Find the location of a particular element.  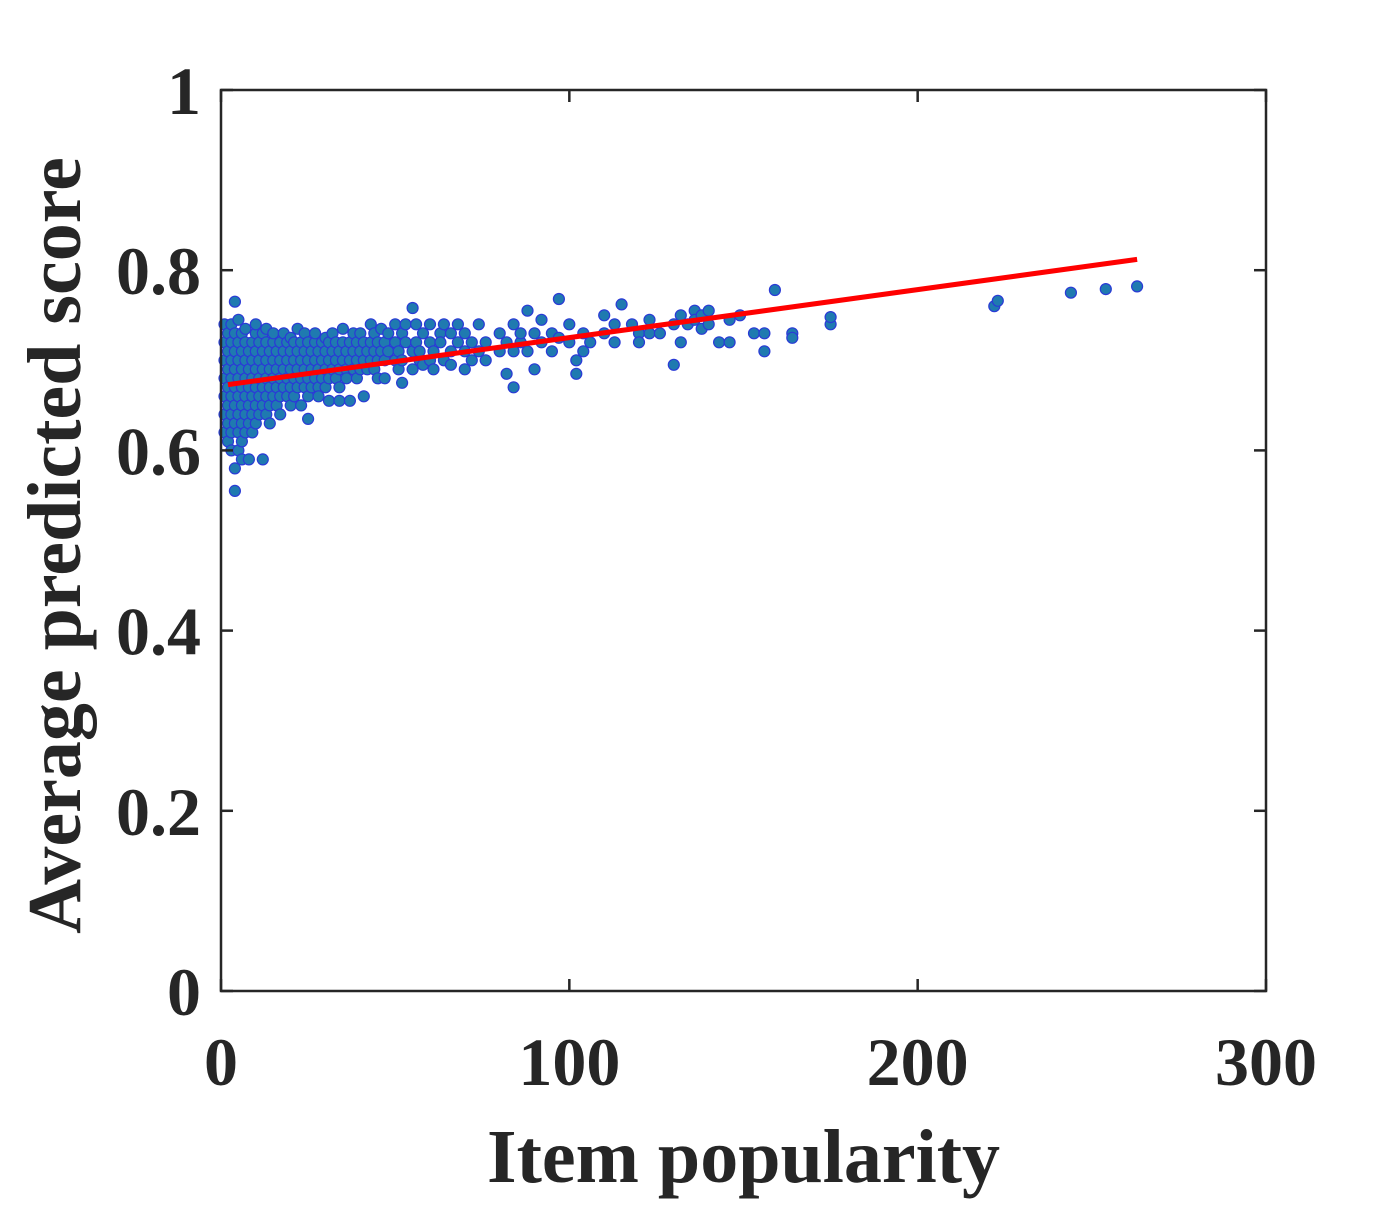

x-tick-label: 100 is located at coordinates (569, 1062).